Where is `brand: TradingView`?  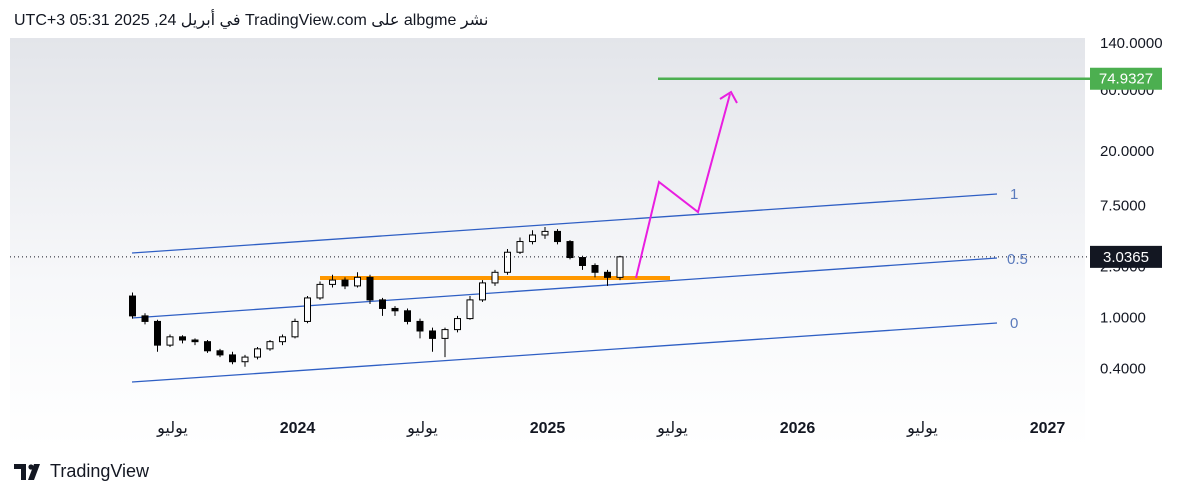 brand: TradingView is located at coordinates (81, 471).